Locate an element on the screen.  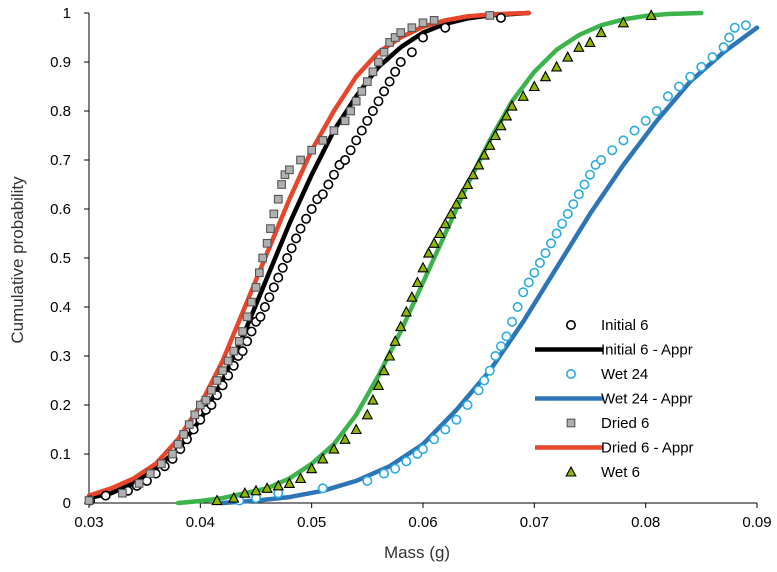
y-tick-label: 0.1 is located at coordinates (60, 454).